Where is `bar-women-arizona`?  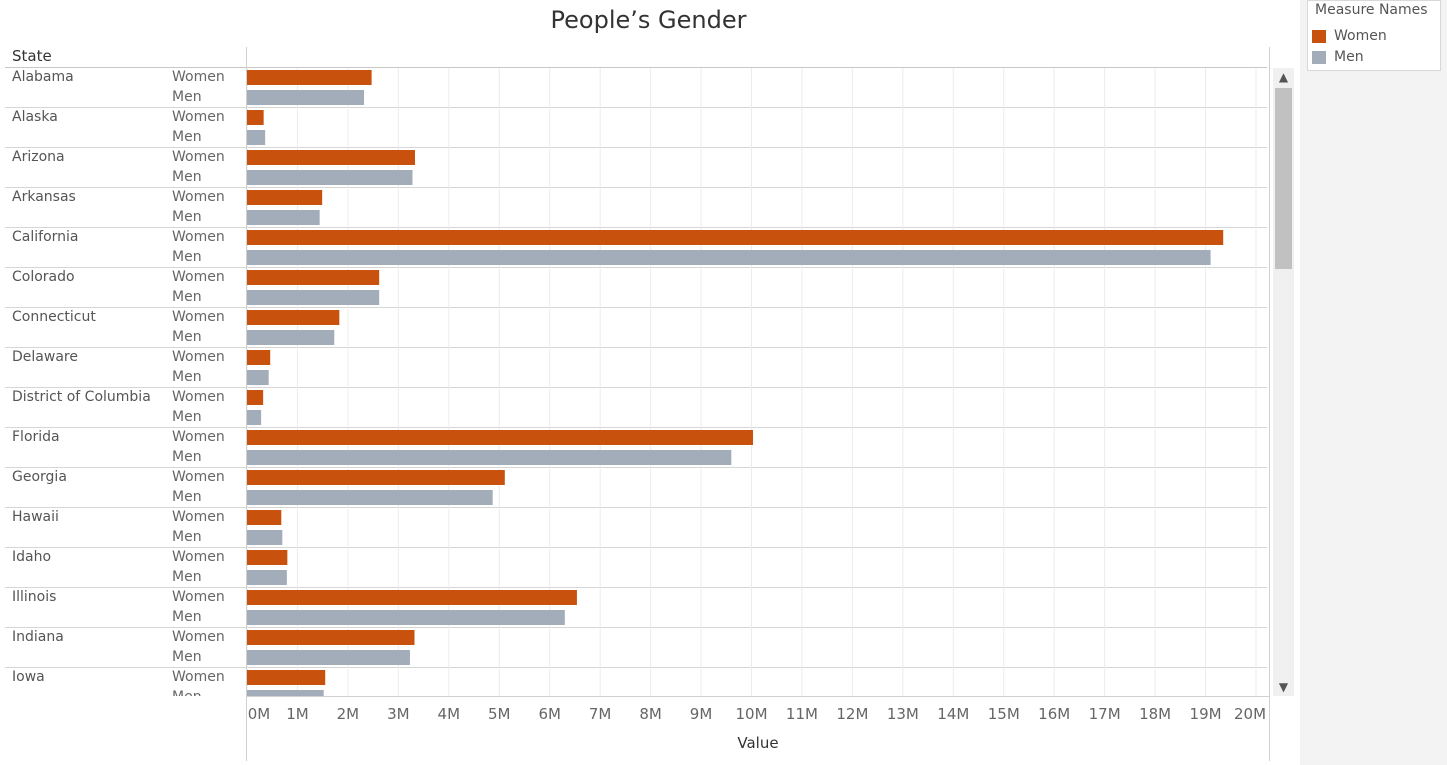 bar-women-arizona is located at coordinates (331, 157).